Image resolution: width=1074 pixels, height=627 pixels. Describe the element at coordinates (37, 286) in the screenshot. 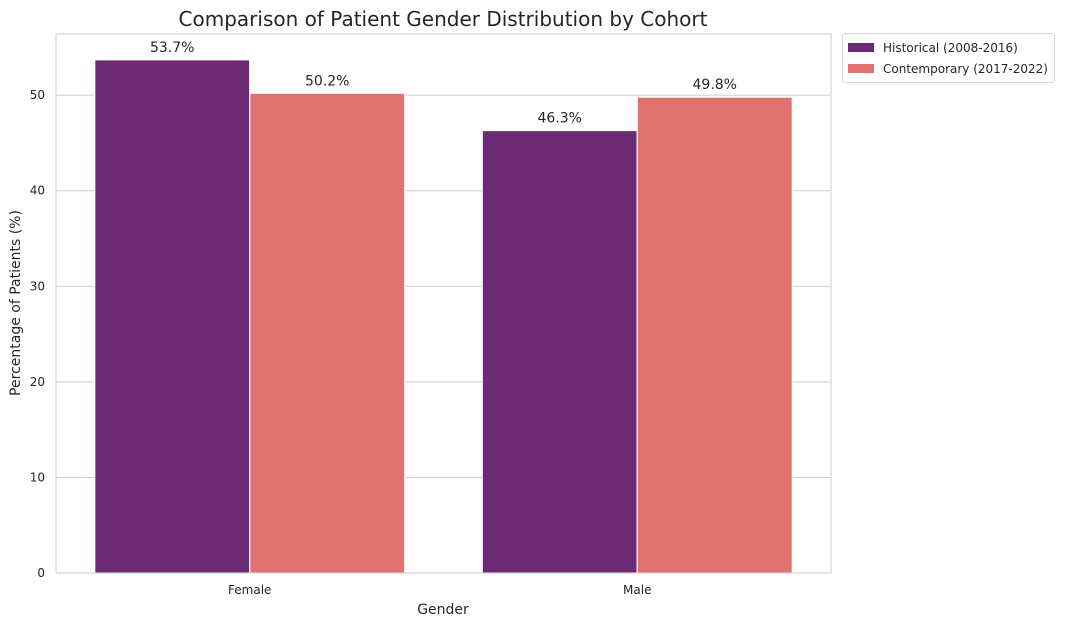

I see `y-tick-label: 30` at that location.